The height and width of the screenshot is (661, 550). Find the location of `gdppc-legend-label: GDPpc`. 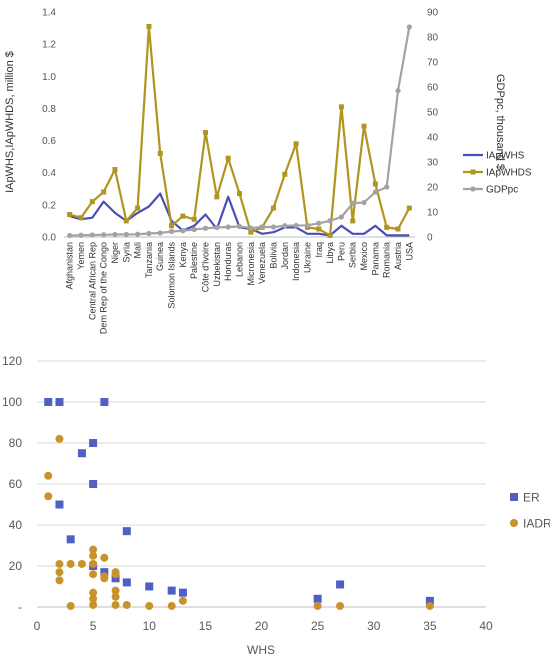

gdppc-legend-label: GDPpc is located at coordinates (502, 190).